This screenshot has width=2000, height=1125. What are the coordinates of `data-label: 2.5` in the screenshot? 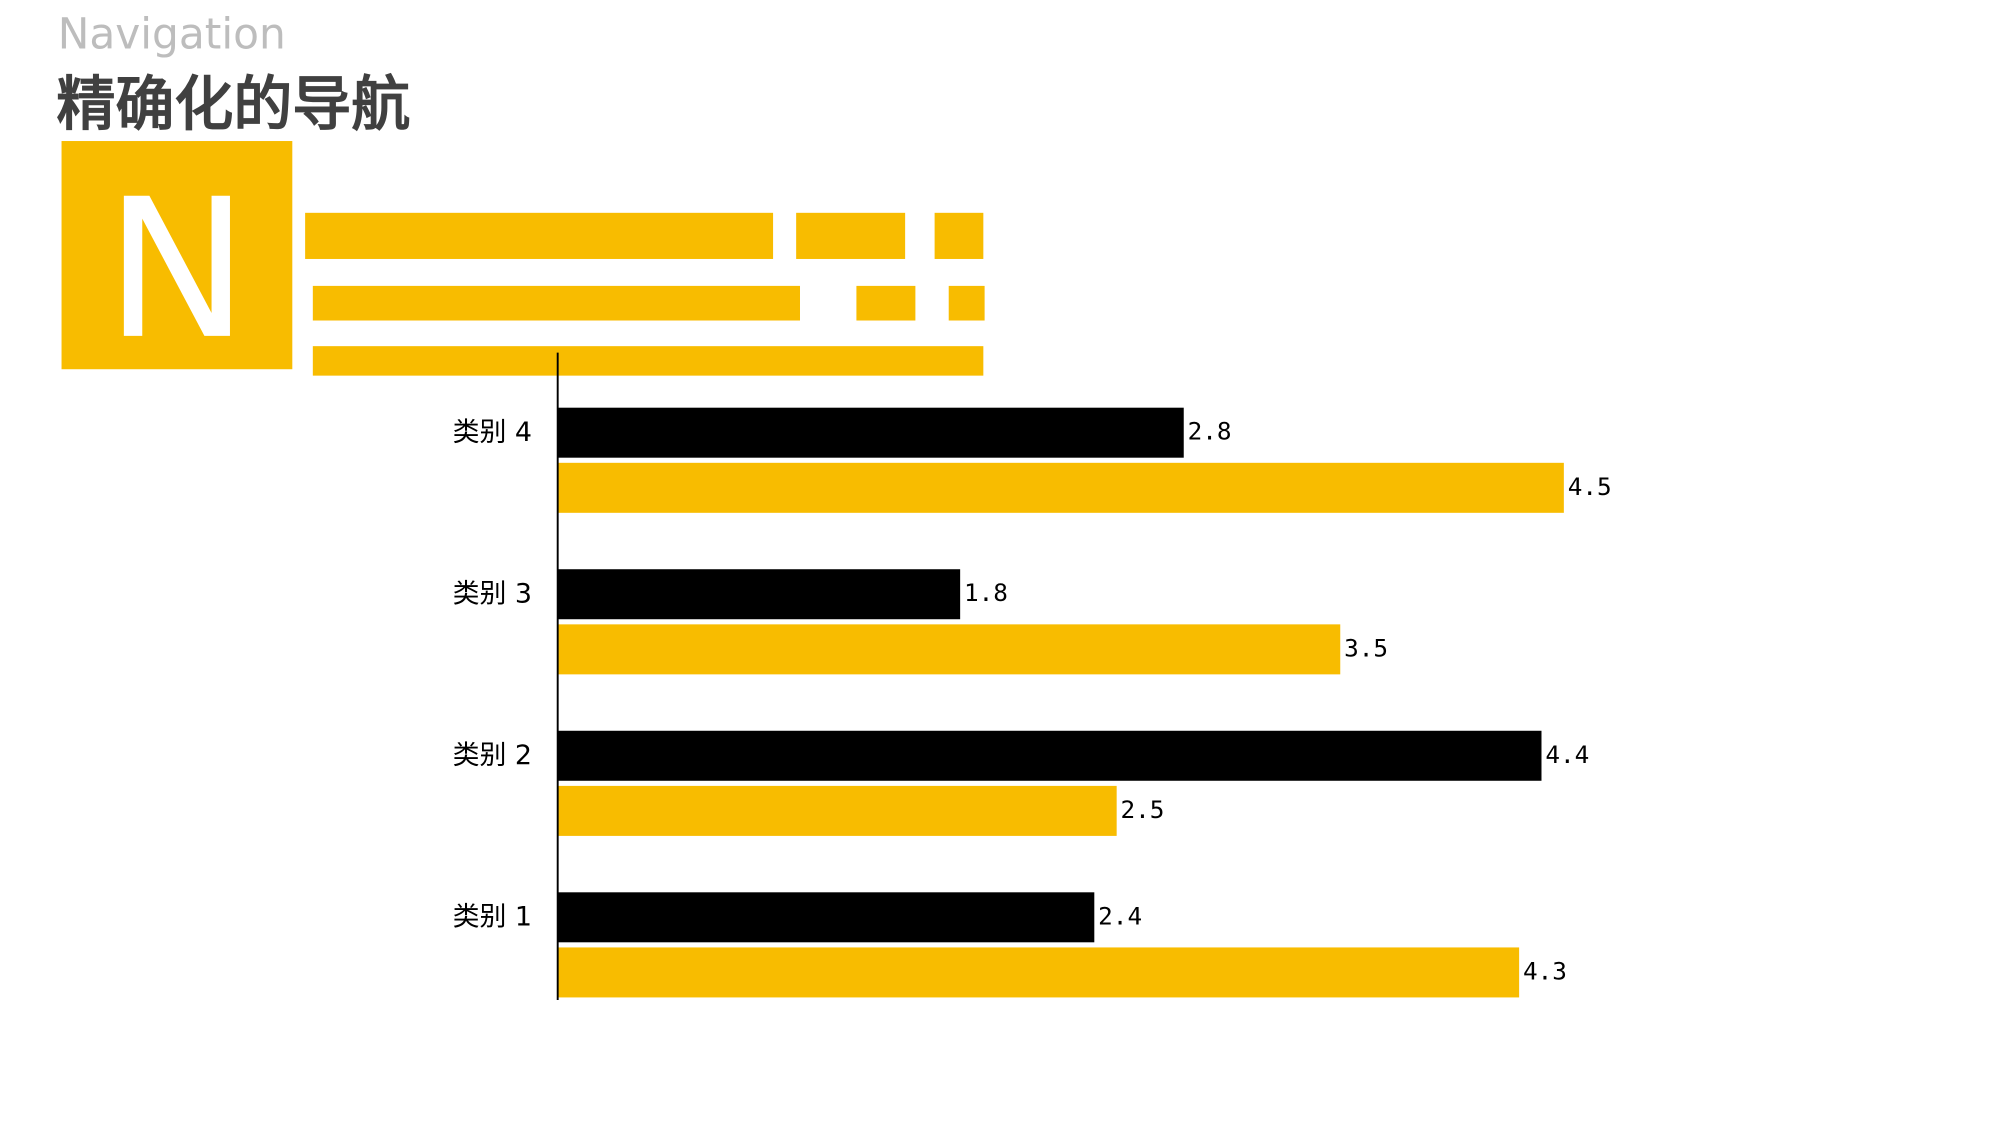 It's located at (1143, 809).